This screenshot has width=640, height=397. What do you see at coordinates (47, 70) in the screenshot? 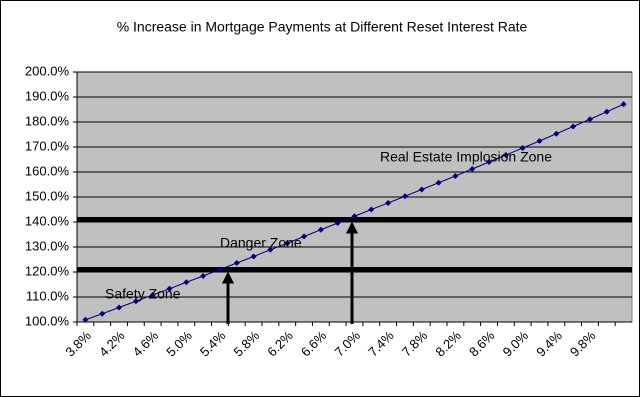
I see `y-tick-label: 200.0%` at bounding box center [47, 70].